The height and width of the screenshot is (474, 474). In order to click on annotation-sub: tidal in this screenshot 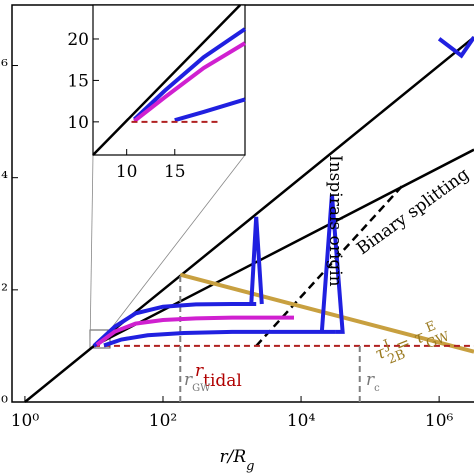, I will do `click(222, 381)`.